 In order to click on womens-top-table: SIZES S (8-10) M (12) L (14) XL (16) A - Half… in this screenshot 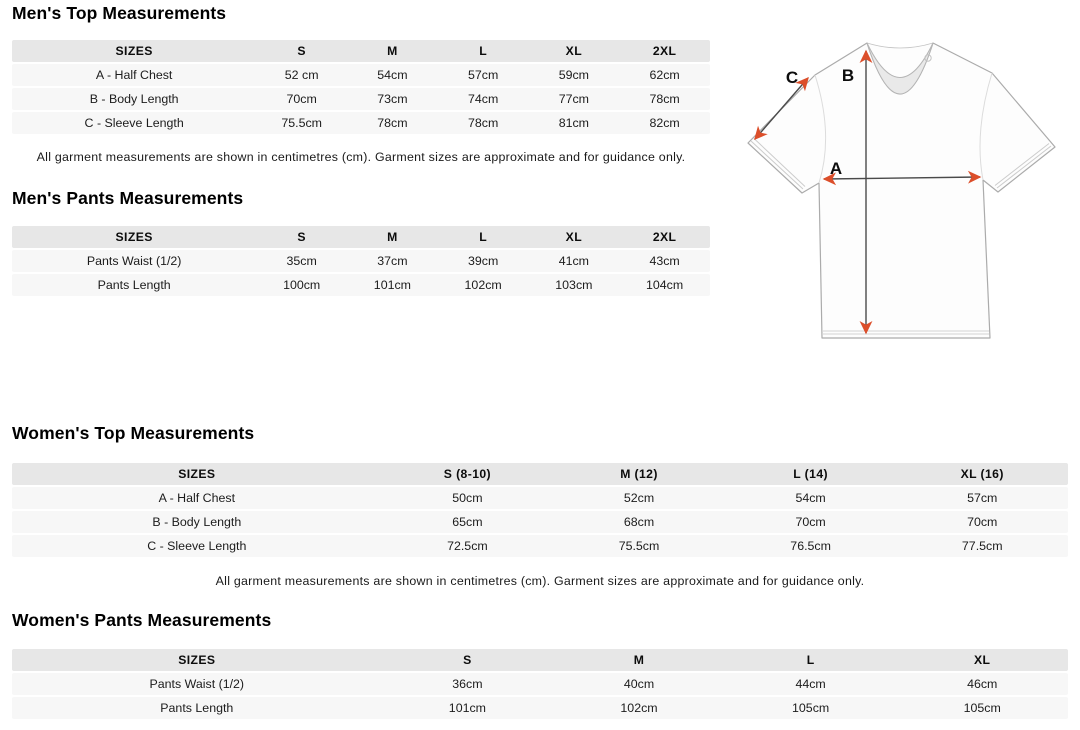, I will do `click(540, 511)`.